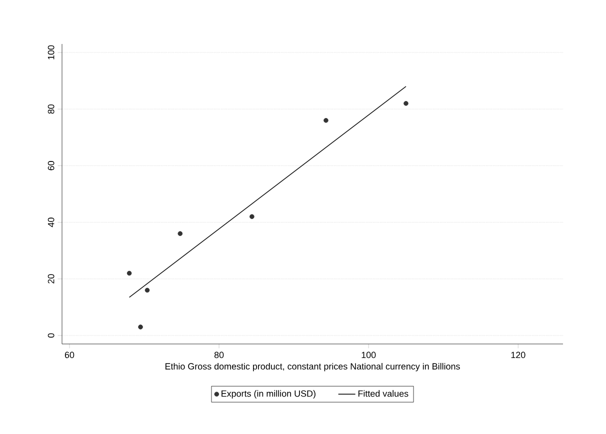  What do you see at coordinates (69, 355) in the screenshot?
I see `x-tick-label: 60` at bounding box center [69, 355].